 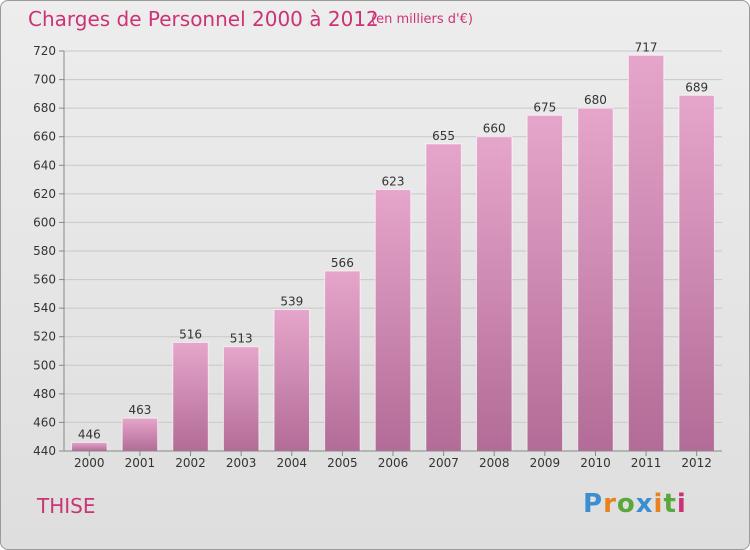 What do you see at coordinates (646, 47) in the screenshot?
I see `data-label: 717` at bounding box center [646, 47].